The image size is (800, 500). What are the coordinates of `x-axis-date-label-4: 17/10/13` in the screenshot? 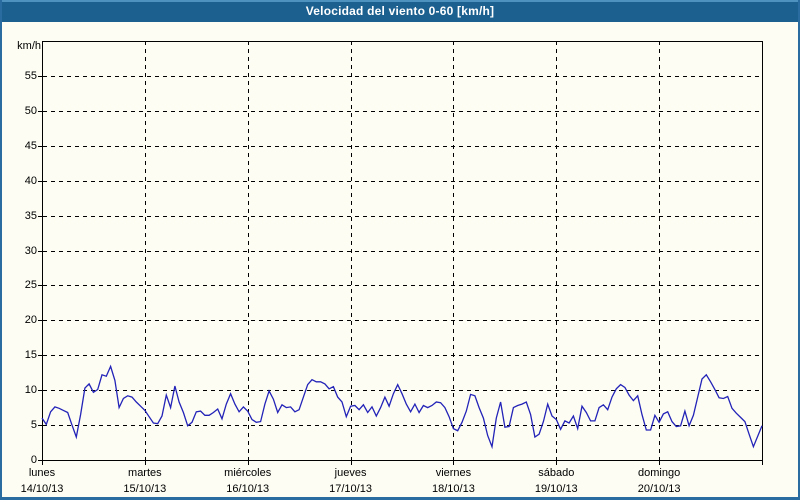 It's located at (350, 489).